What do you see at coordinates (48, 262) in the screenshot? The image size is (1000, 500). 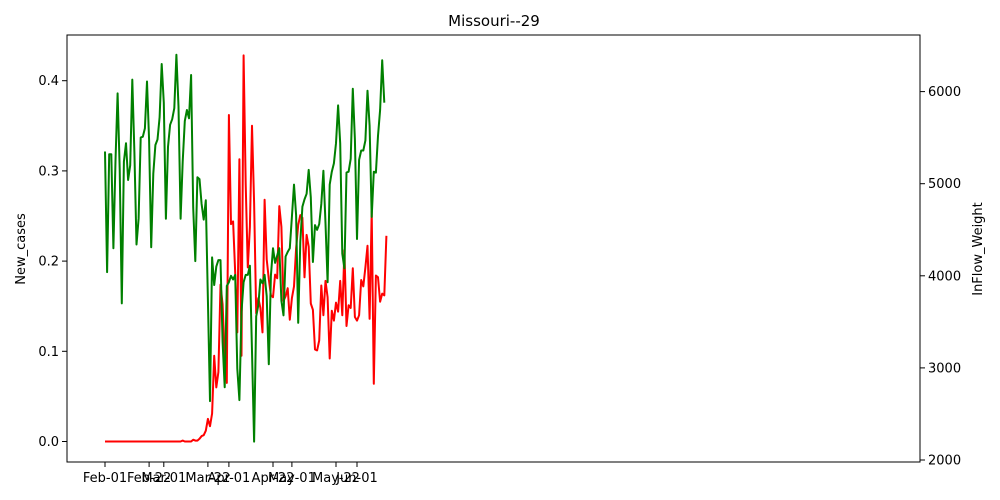 I see `left-tick-label: 0.2` at bounding box center [48, 262].